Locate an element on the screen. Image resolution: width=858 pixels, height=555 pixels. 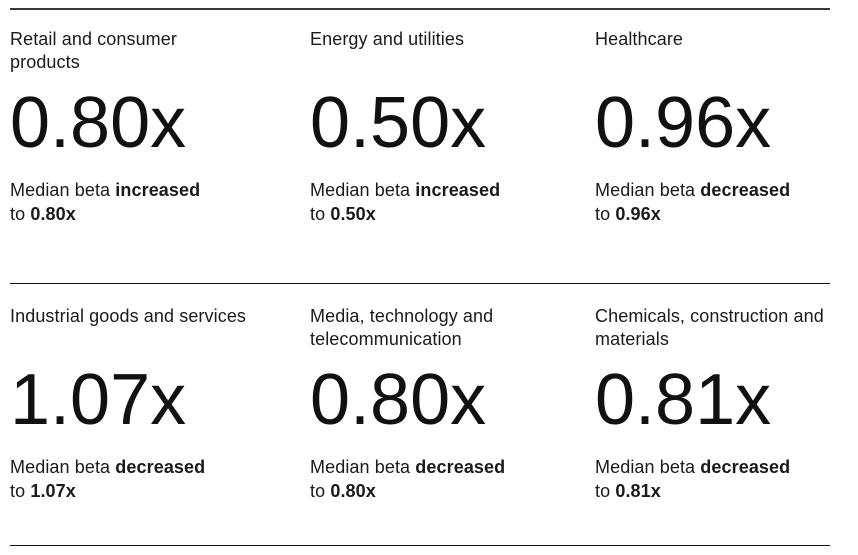
middle-divider is located at coordinates (420, 283).